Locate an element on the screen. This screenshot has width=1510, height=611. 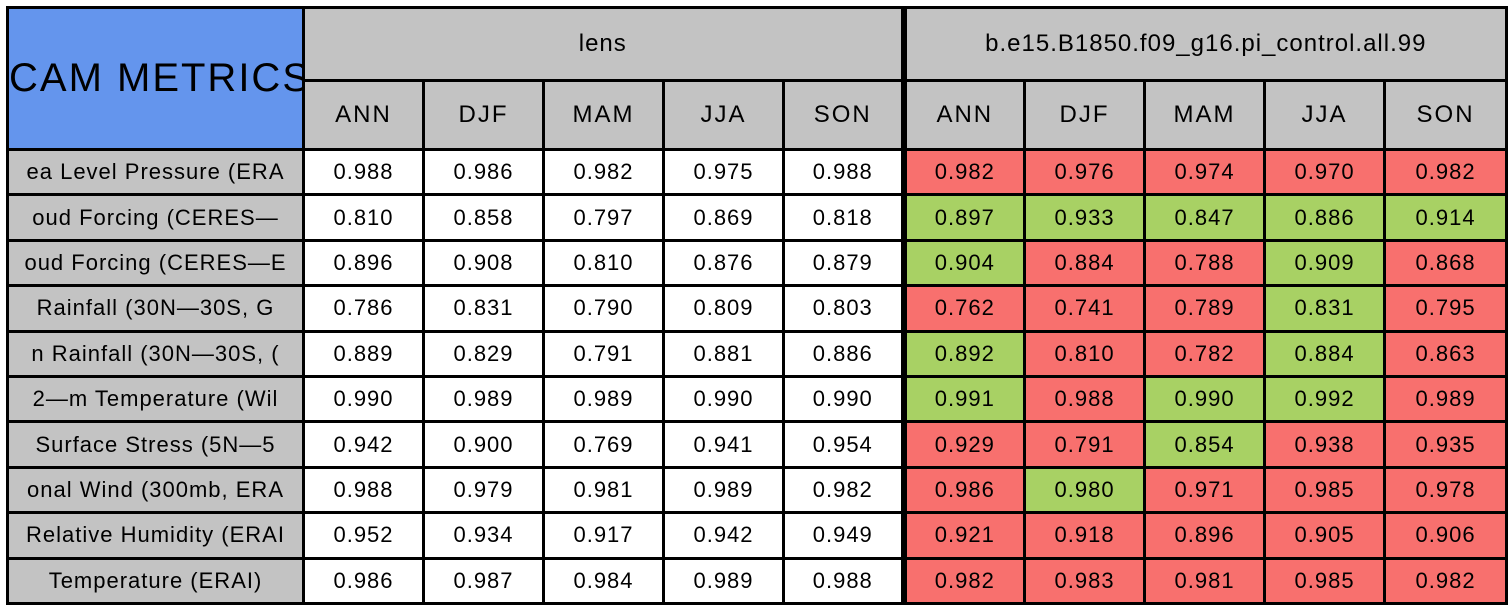
metric-cell-lens-mam: 0.989 is located at coordinates (603, 399).